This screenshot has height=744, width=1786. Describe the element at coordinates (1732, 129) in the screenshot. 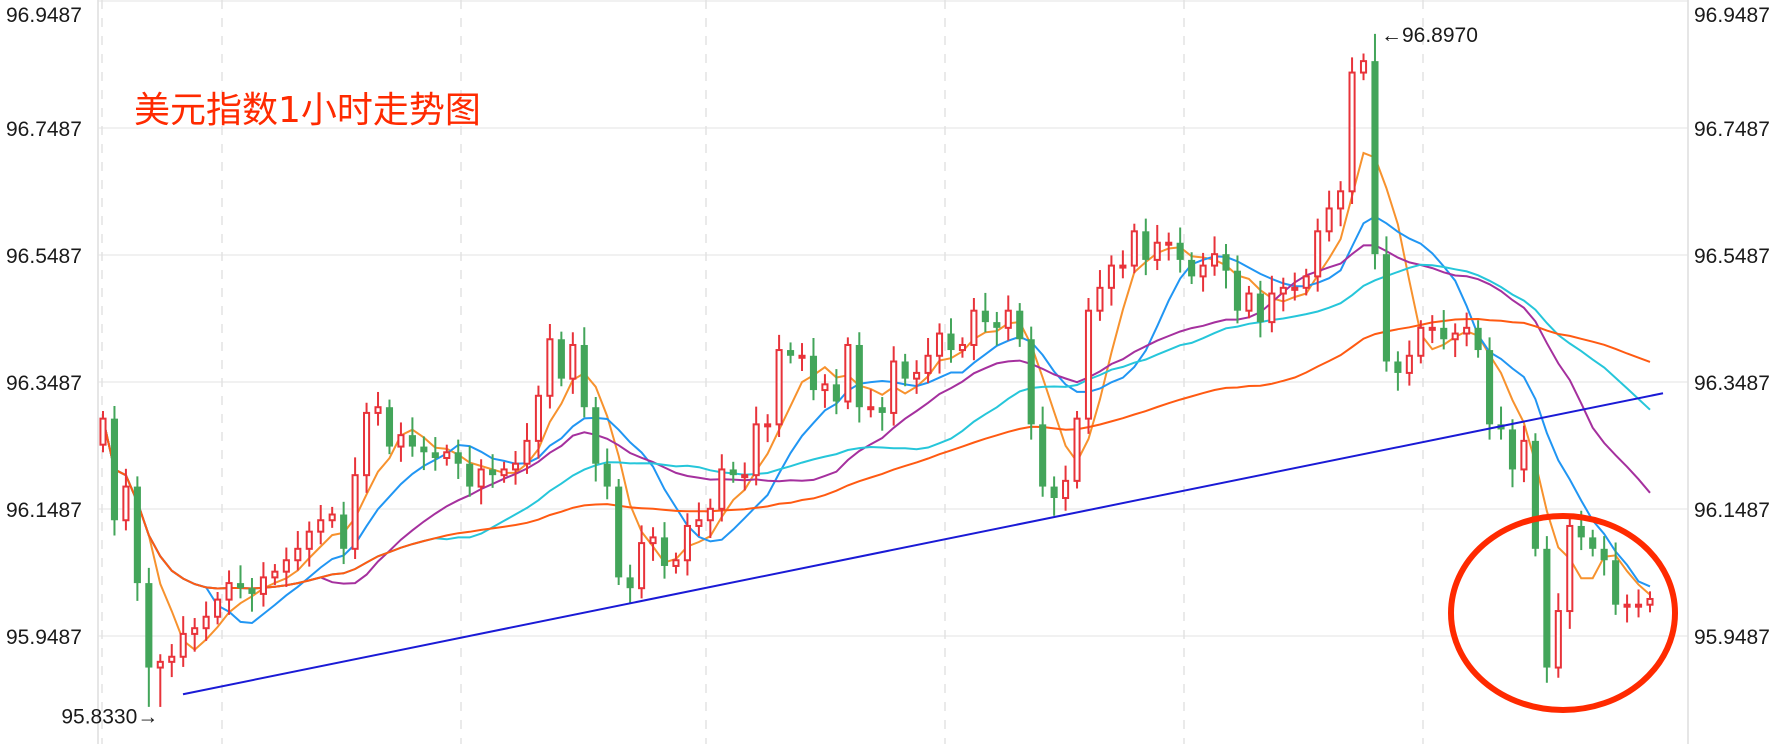

I see `y-tick-label-right: 96.7487` at that location.